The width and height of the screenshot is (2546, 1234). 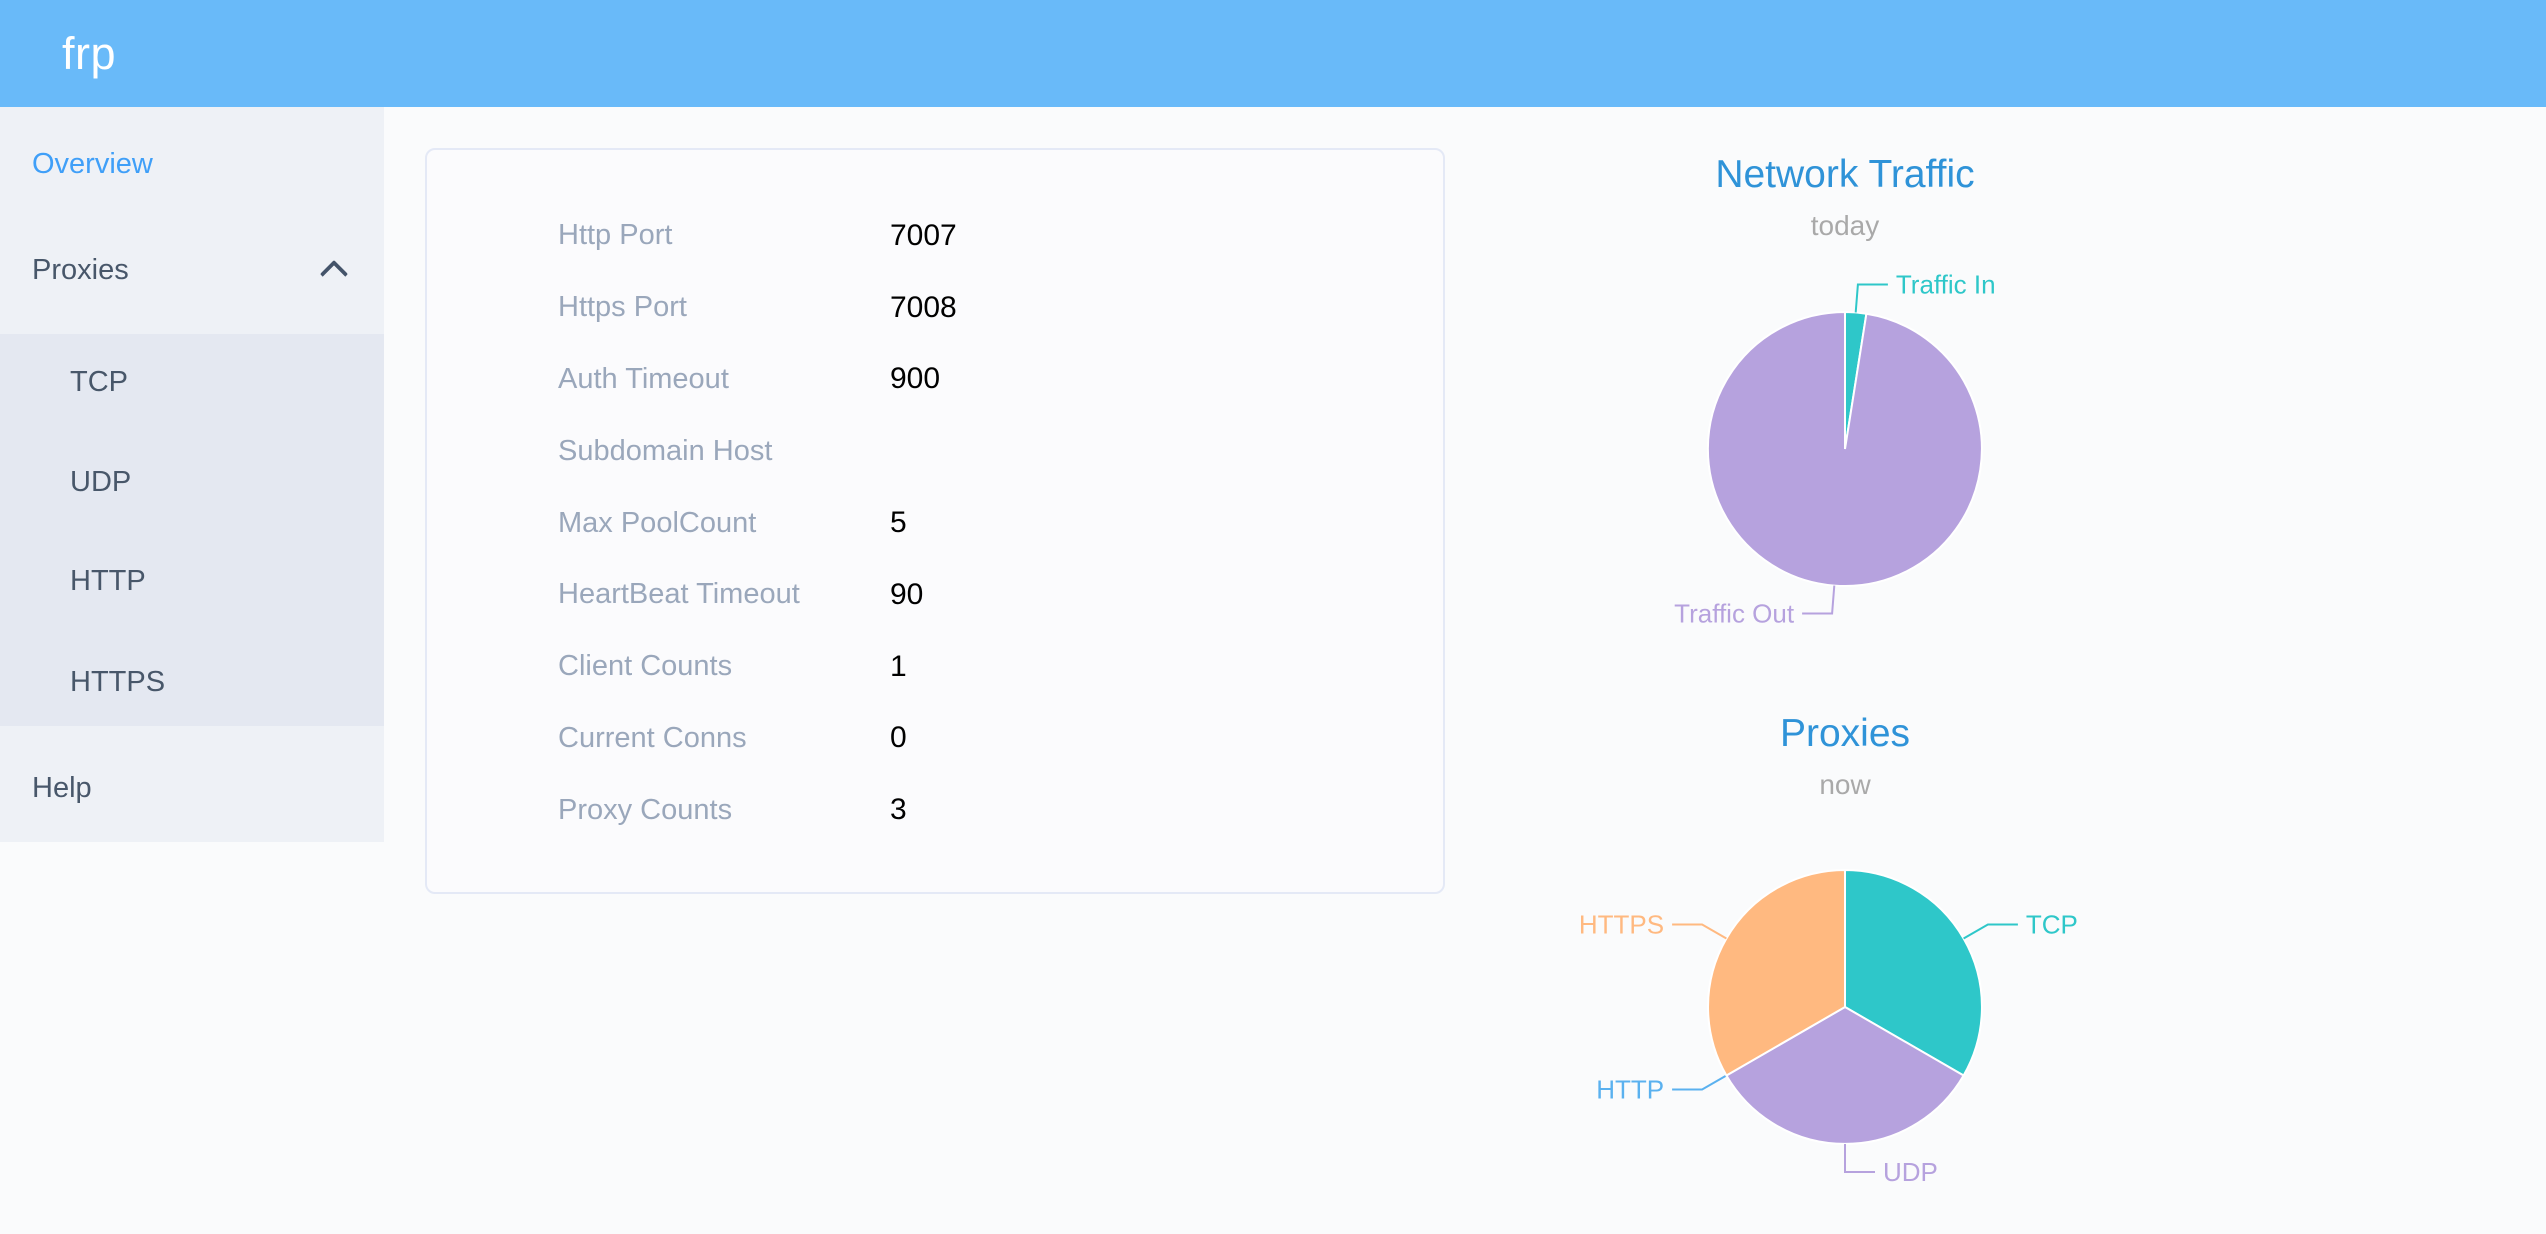 What do you see at coordinates (923, 307) in the screenshot?
I see `info-value: 7008` at bounding box center [923, 307].